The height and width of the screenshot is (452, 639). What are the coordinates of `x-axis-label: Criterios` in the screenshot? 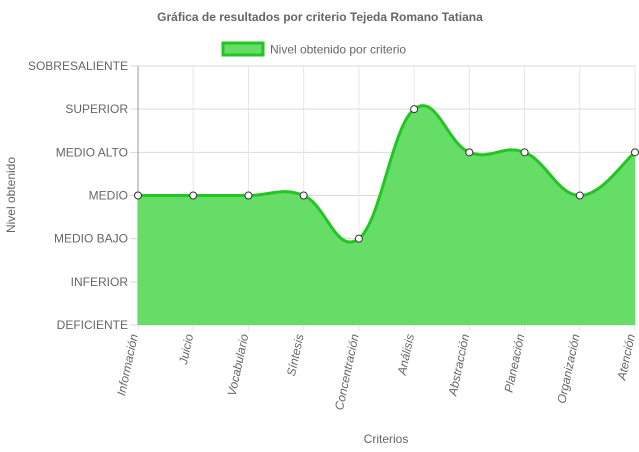 It's located at (386, 439).